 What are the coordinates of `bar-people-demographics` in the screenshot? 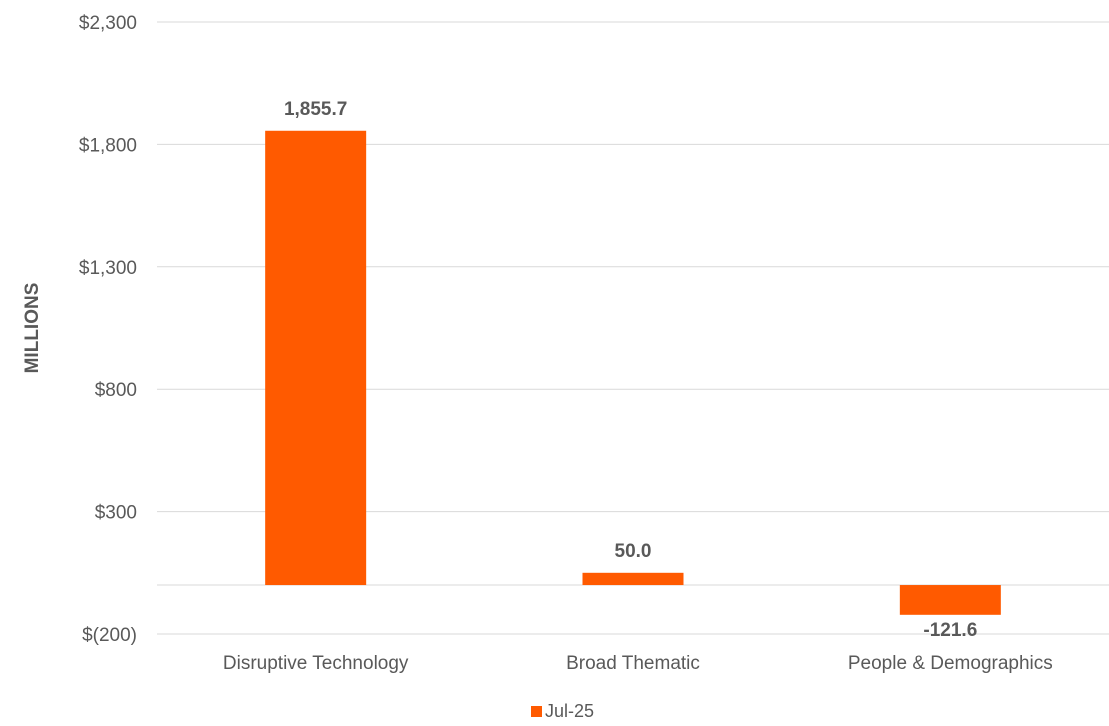 It's located at (950, 600).